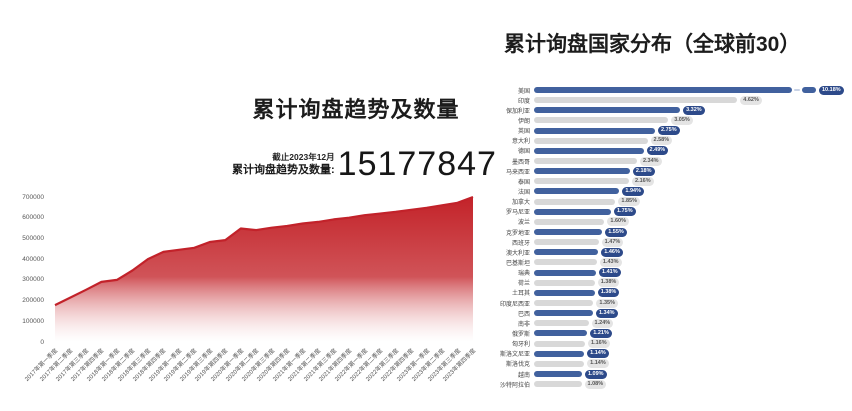 Image resolution: width=852 pixels, height=411 pixels. I want to click on bar-track: 1.35%, so click(692, 303).